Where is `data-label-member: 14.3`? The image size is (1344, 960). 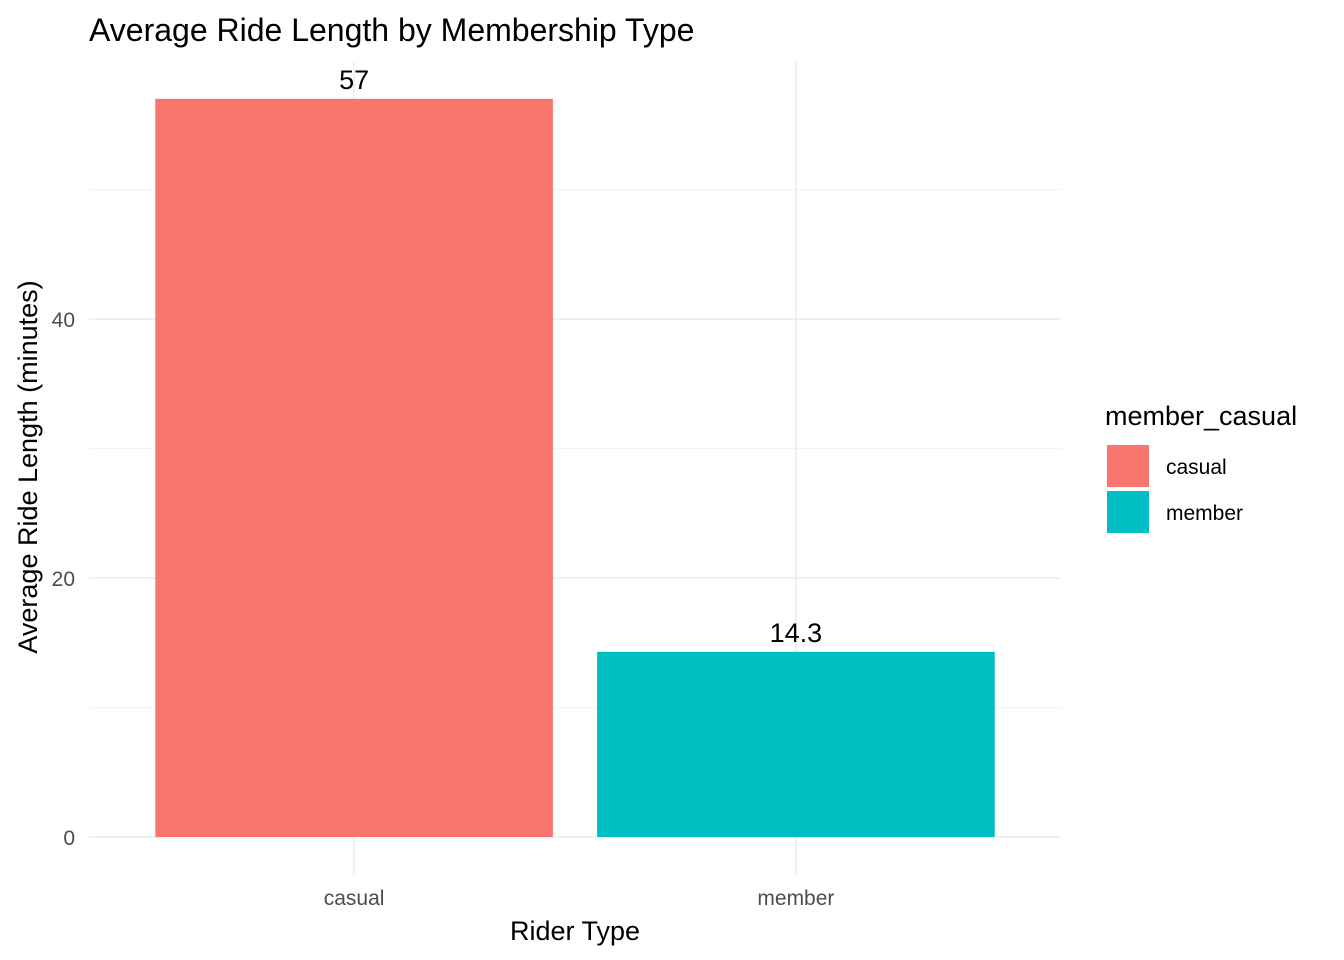
data-label-member: 14.3 is located at coordinates (796, 633).